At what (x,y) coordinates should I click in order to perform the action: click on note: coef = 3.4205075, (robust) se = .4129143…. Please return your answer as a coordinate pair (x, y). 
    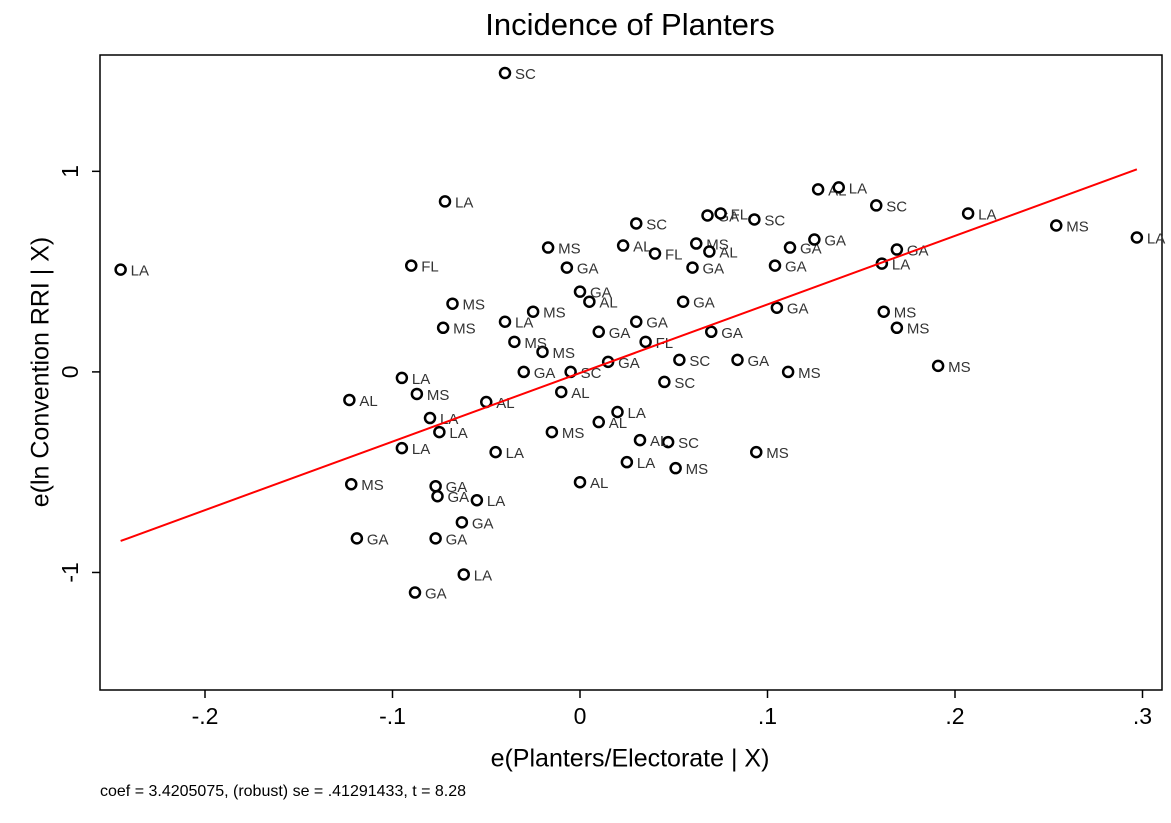
    Looking at the image, I should click on (283, 791).